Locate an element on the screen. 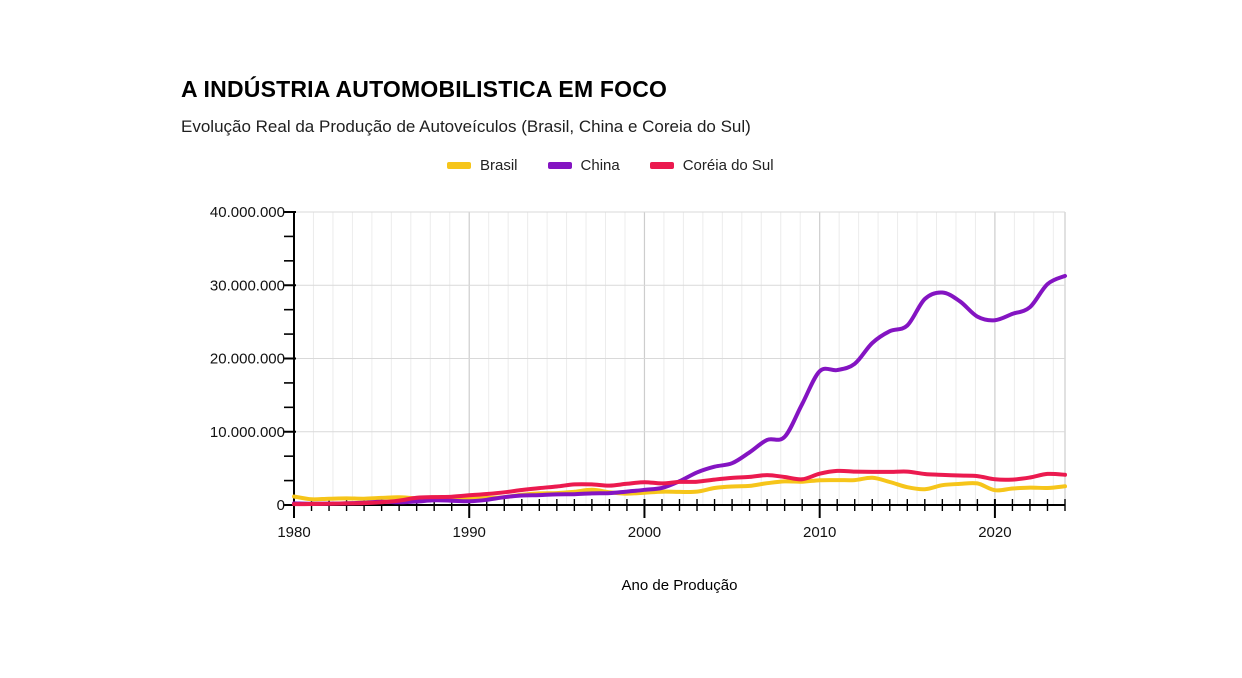 This screenshot has height=678, width=1242. series-line-cor-ia-do-sul is located at coordinates (679, 487).